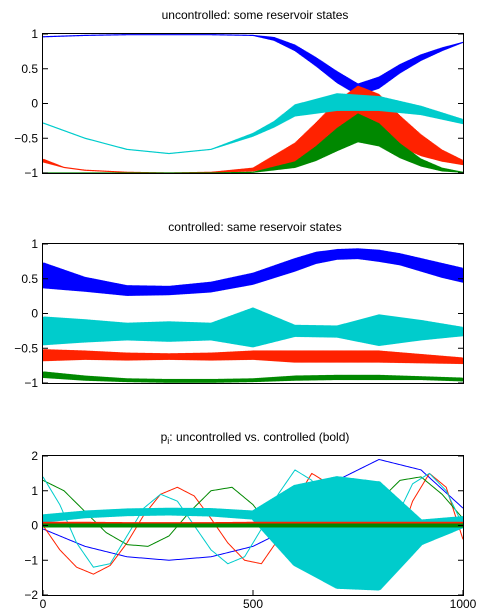 The width and height of the screenshot is (480, 610). I want to click on panel-2-ytick-label: −1, so click(31, 383).